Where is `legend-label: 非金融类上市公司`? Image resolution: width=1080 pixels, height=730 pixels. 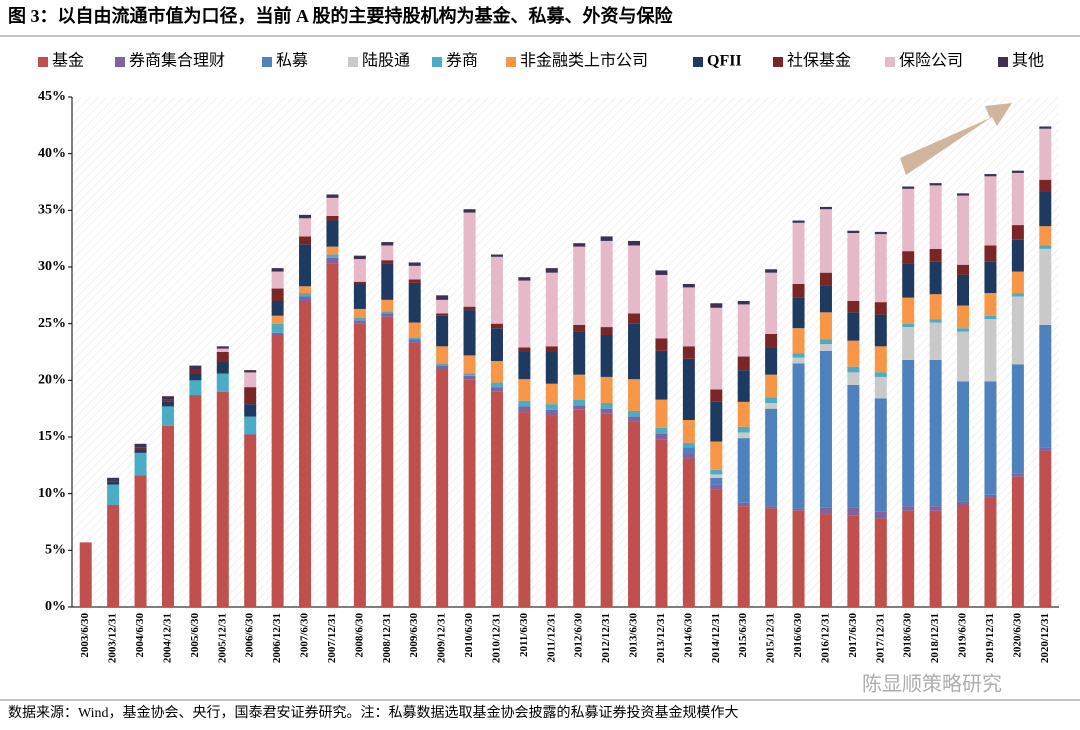
legend-label: 非金融类上市公司 is located at coordinates (584, 61).